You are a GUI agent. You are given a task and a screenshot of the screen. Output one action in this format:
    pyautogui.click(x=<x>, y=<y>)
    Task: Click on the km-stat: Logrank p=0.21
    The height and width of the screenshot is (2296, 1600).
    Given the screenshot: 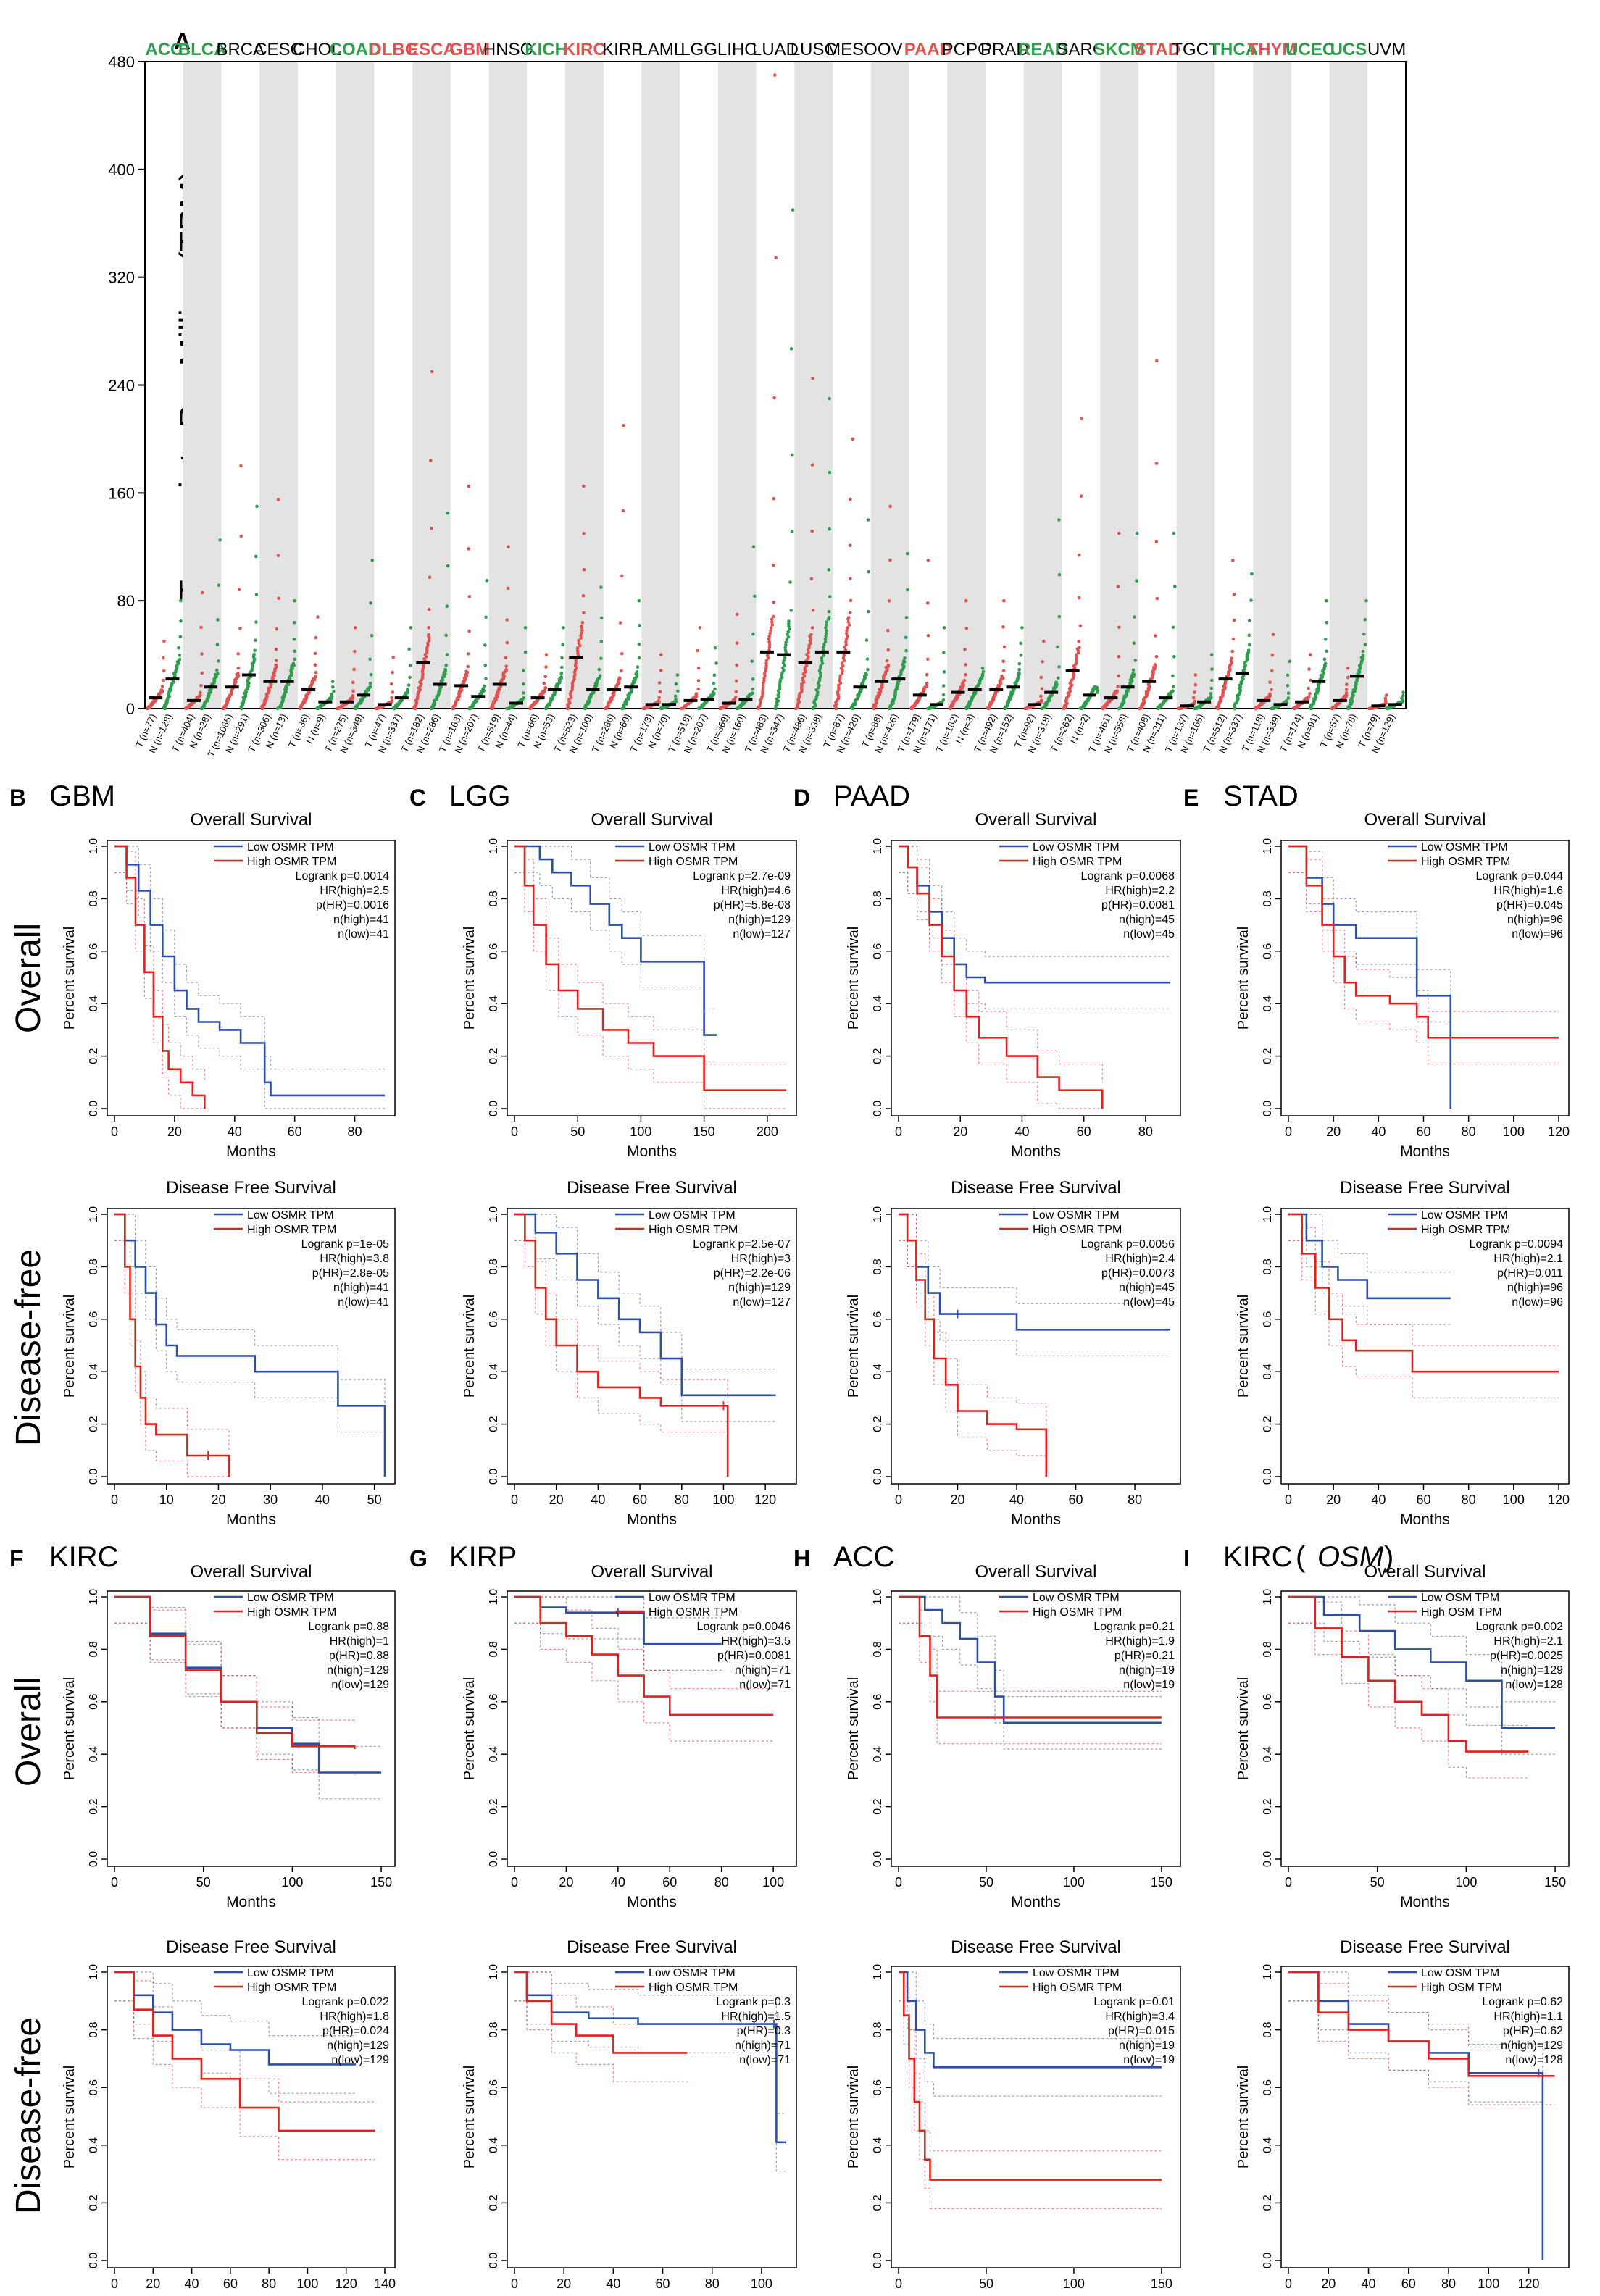 What is the action you would take?
    pyautogui.click(x=1134, y=1627)
    